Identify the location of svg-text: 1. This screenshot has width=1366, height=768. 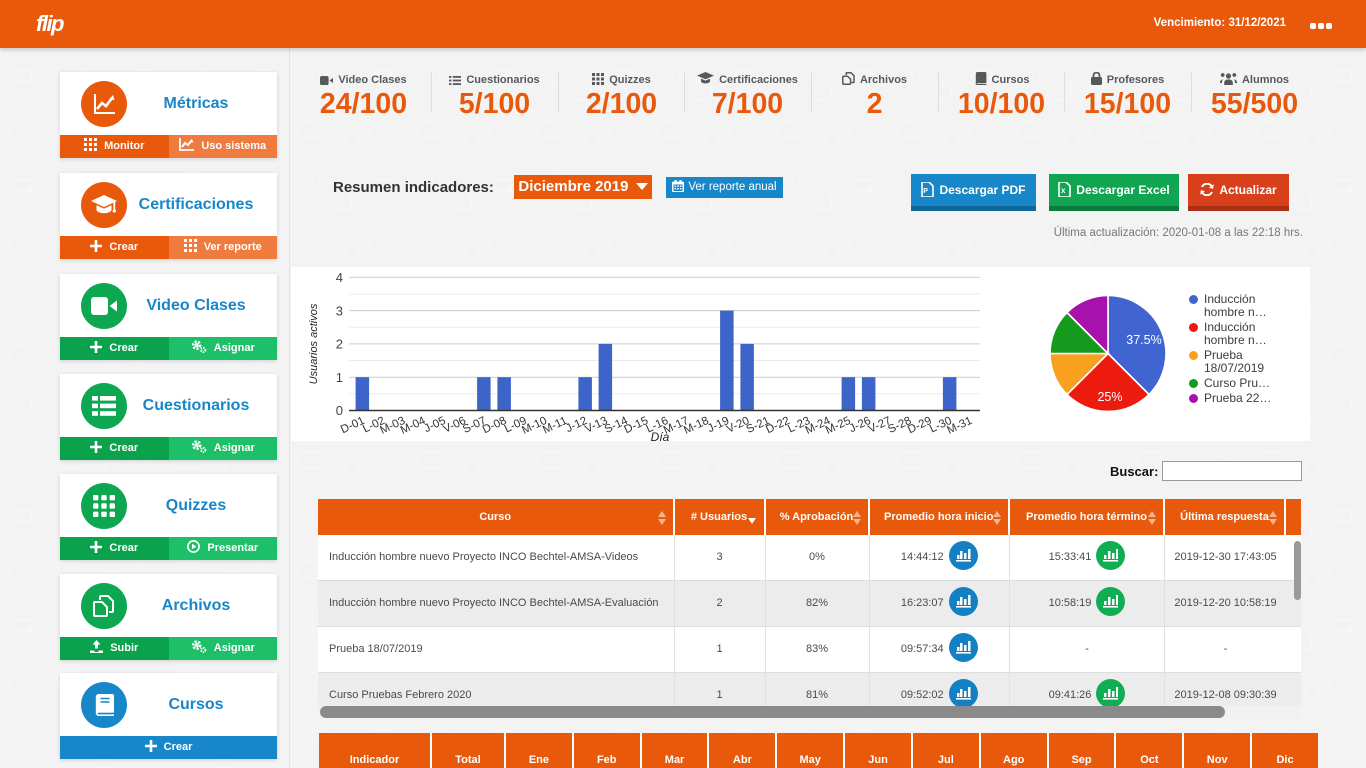
(339, 377).